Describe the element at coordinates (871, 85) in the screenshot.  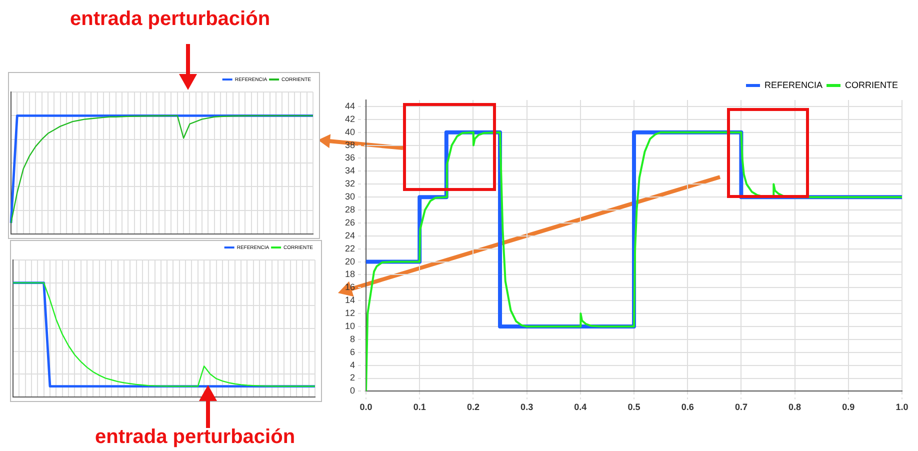
I see `legend-label: CORRIENTE` at that location.